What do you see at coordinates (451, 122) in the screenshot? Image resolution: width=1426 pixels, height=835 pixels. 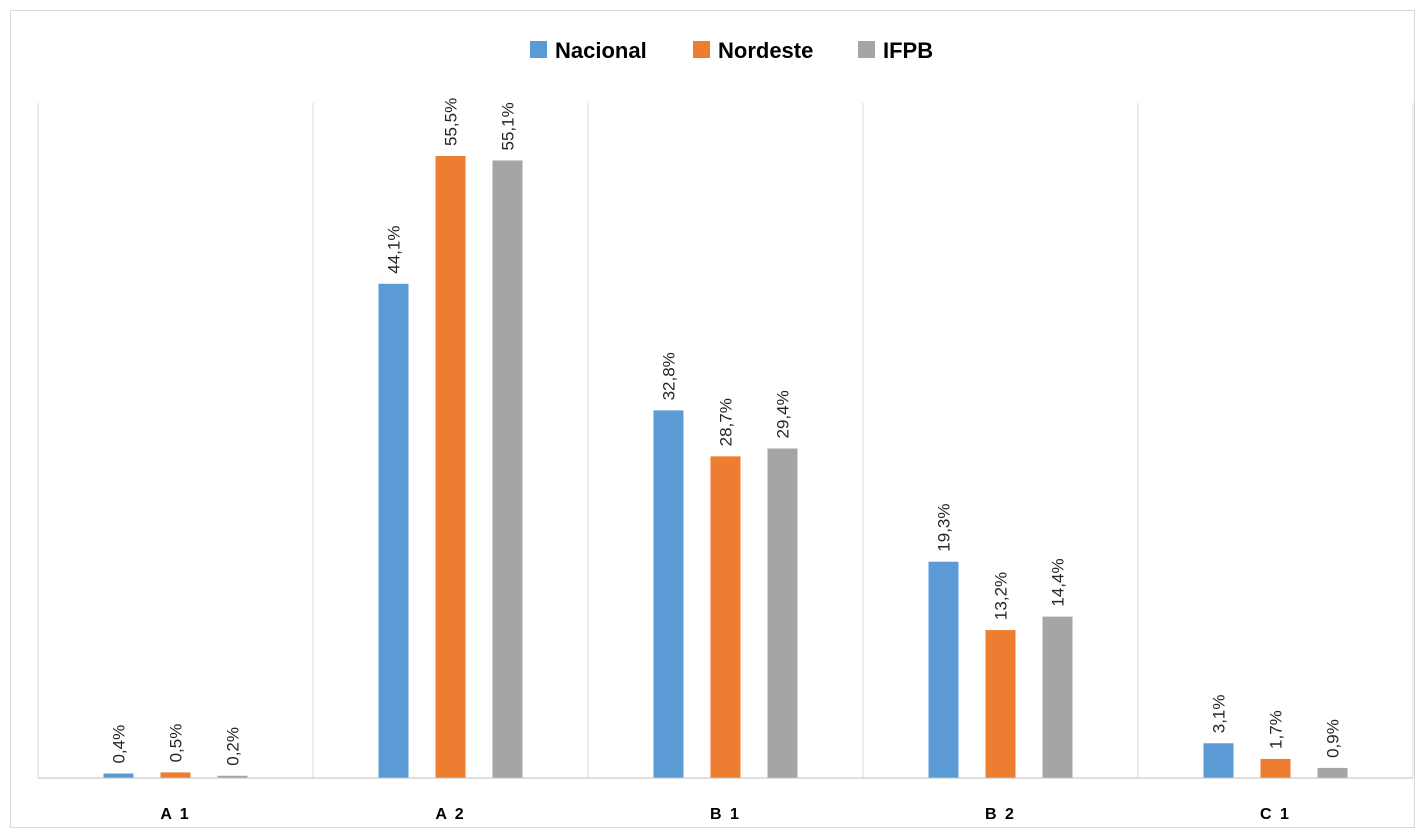 I see `data-label: 55,5%` at bounding box center [451, 122].